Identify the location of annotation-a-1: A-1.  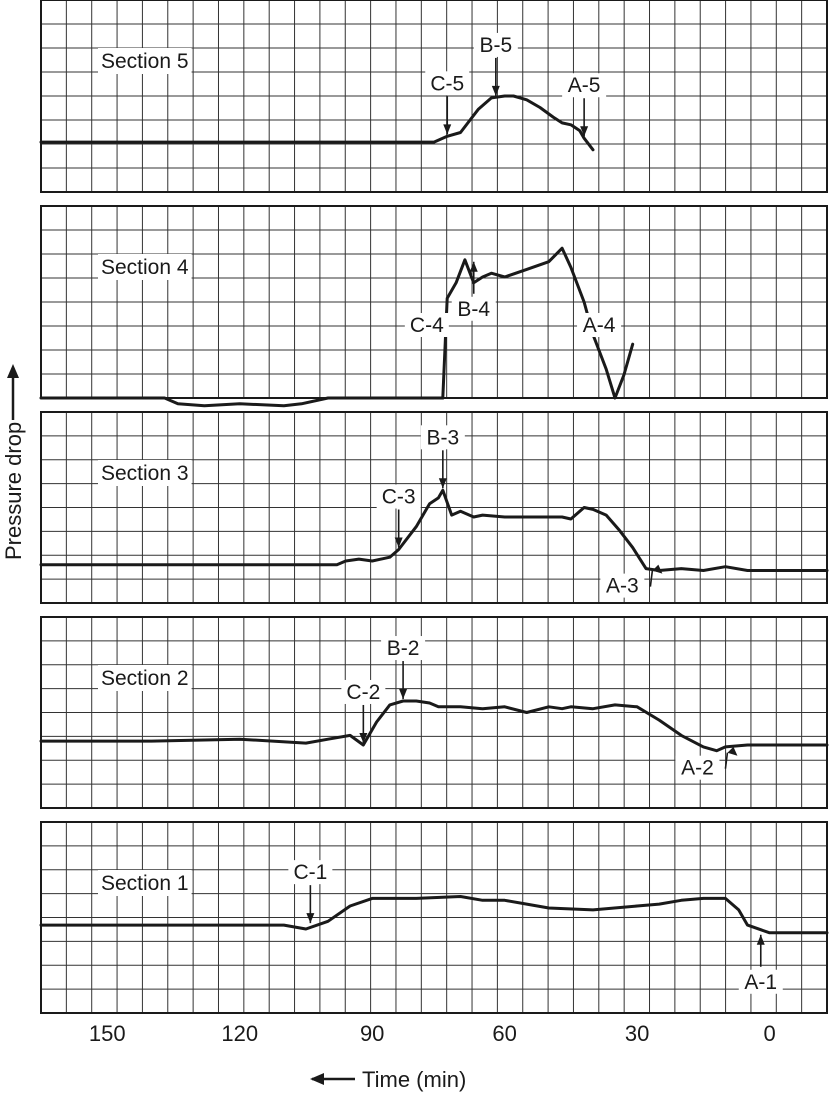
(760, 964).